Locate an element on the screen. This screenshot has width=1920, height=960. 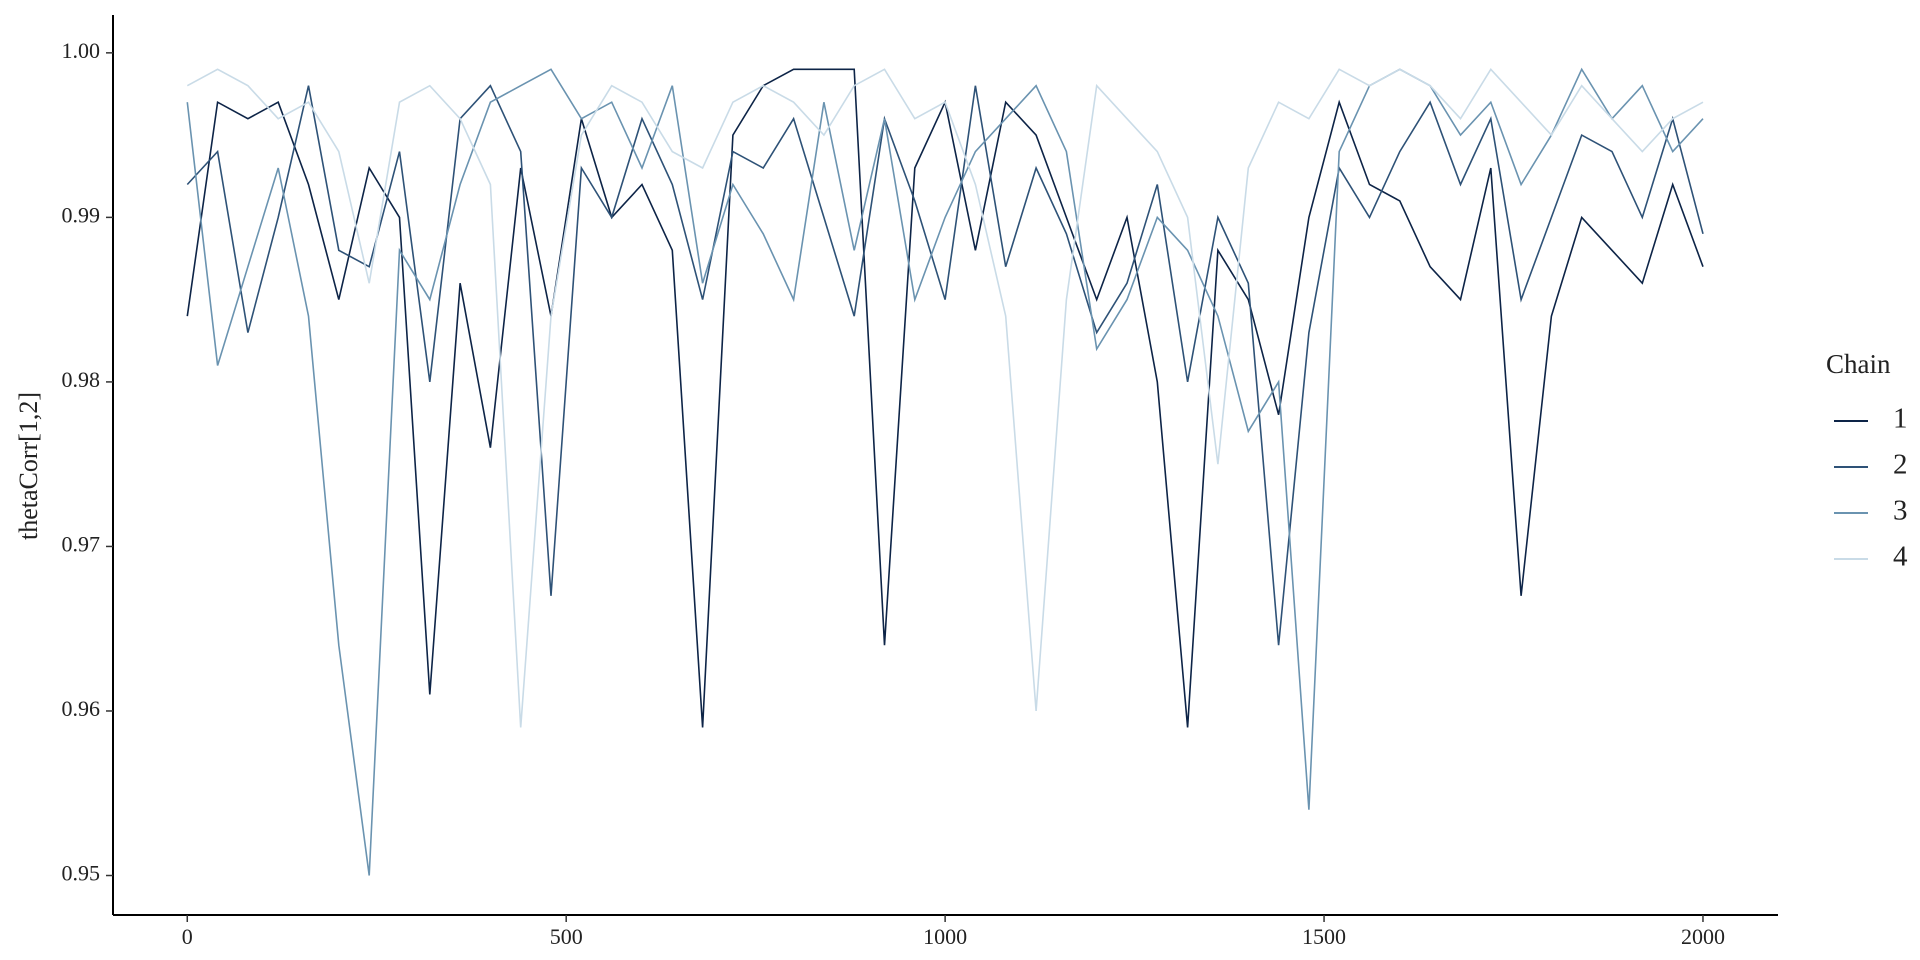
y-tick-label: 0.99 is located at coordinates (81, 214).